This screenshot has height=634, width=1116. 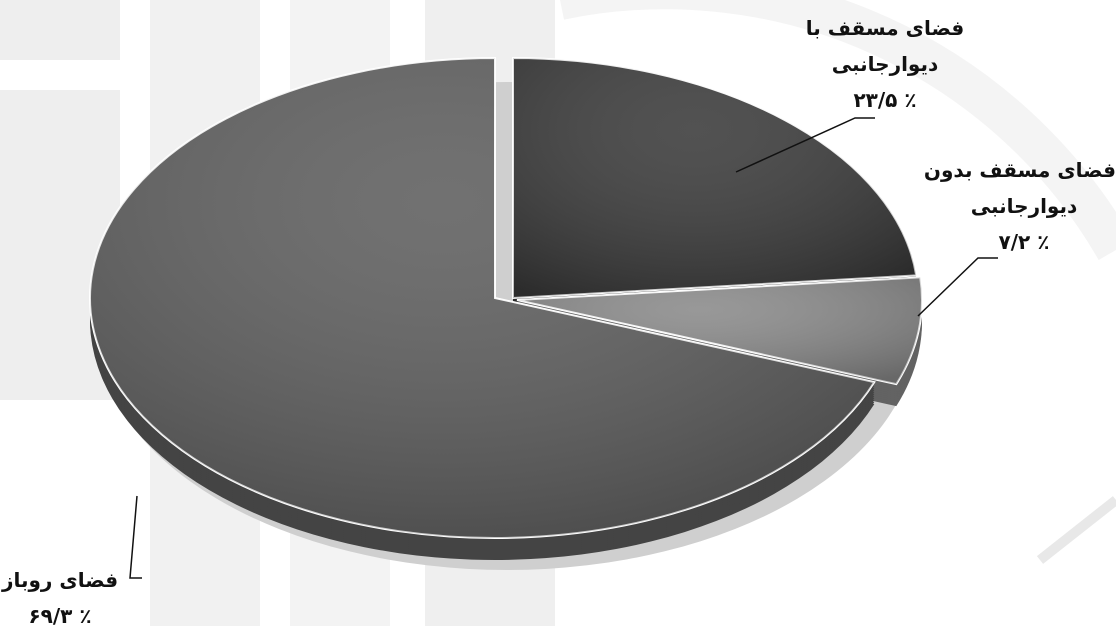 I want to click on slice-label-open-space: فضای روباز ٪ ۶۹/۳, so click(x=60, y=598).